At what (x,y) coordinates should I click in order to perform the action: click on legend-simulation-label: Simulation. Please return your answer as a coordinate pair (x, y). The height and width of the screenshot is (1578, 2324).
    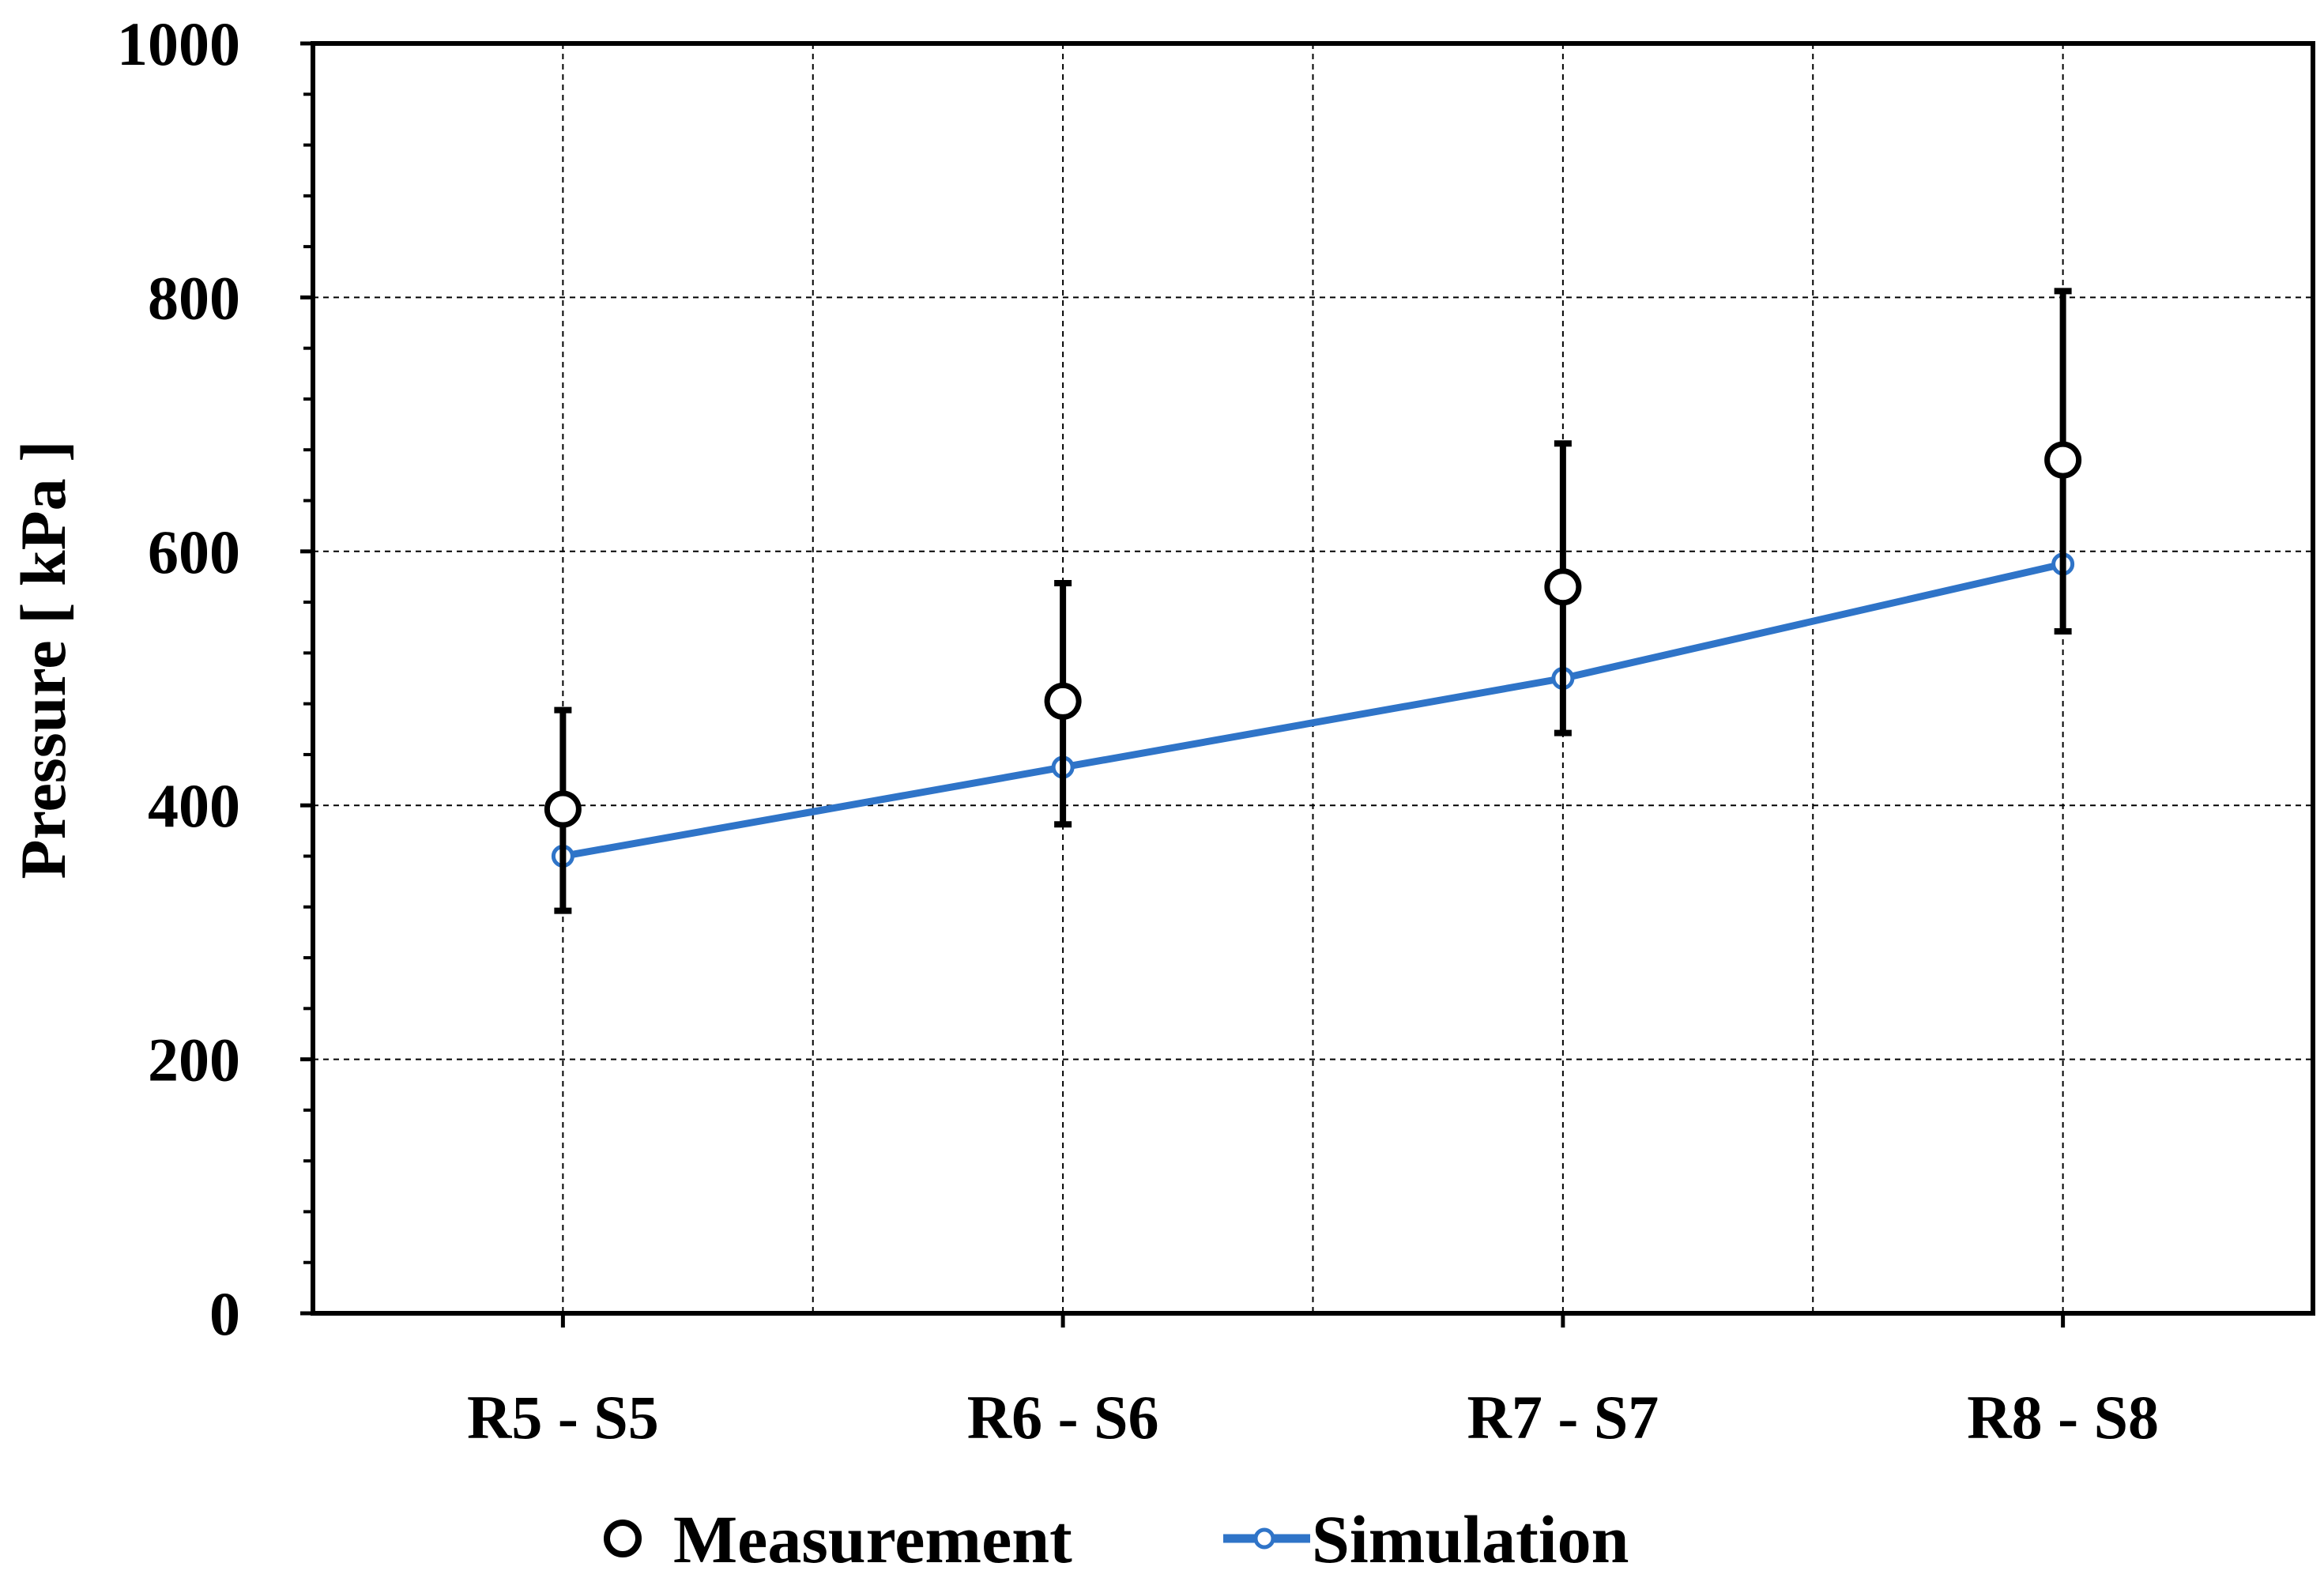
    Looking at the image, I should click on (1471, 1539).